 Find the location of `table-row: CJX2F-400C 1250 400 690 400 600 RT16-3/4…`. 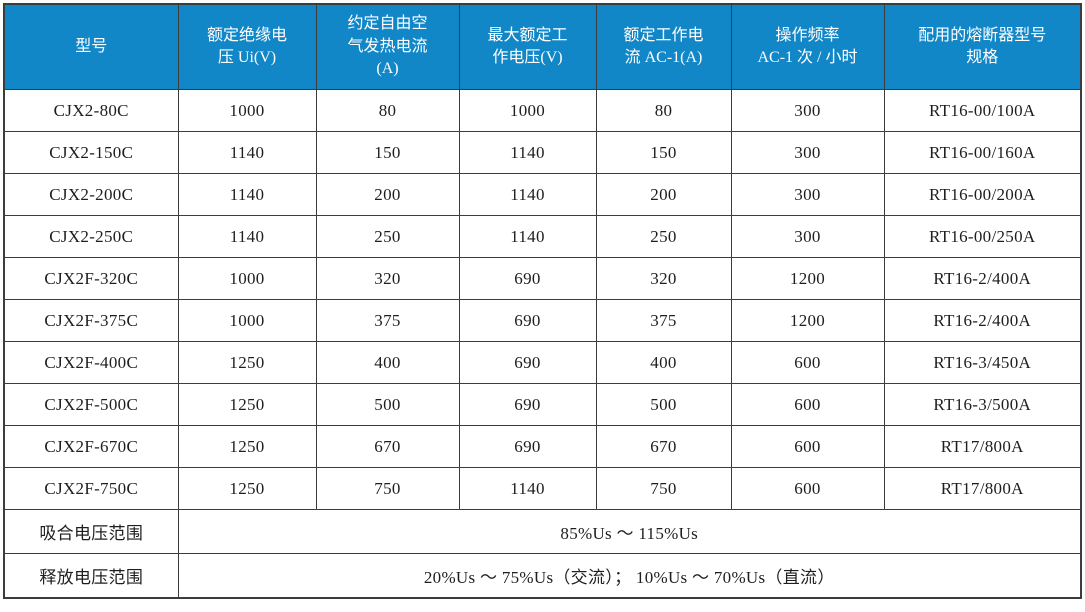

table-row: CJX2F-400C 1250 400 690 400 600 RT16-3/4… is located at coordinates (542, 362).